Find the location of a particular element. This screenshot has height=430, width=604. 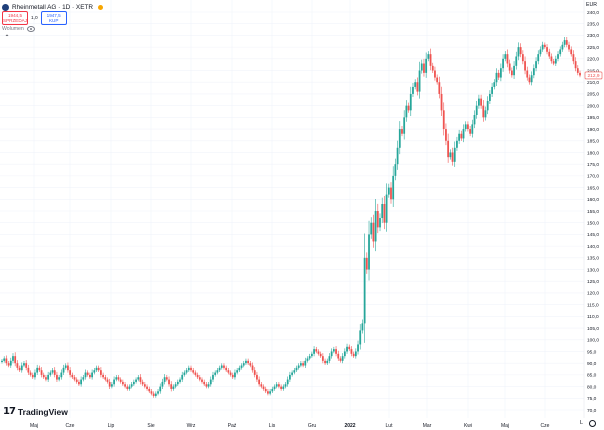

y-tick-label: 145,0 is located at coordinates (593, 235).